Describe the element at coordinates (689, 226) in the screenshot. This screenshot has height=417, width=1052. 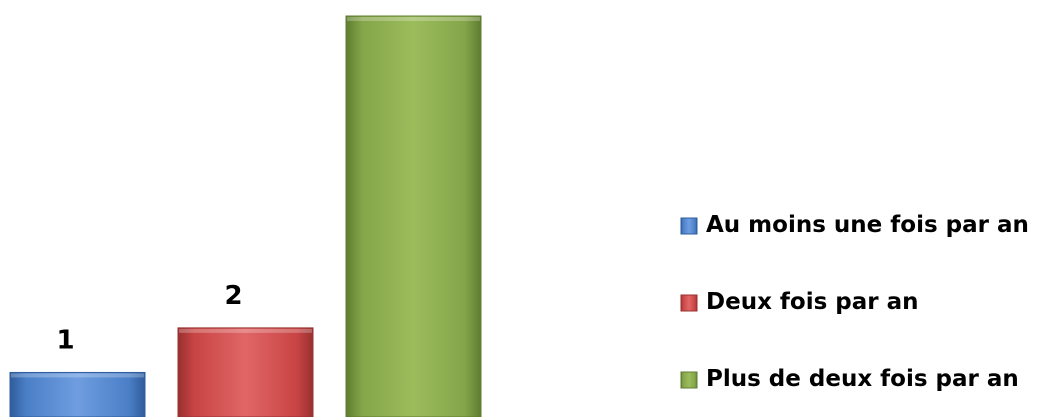
I see `legend-swatch-au-moins-une-fois-par-an` at that location.